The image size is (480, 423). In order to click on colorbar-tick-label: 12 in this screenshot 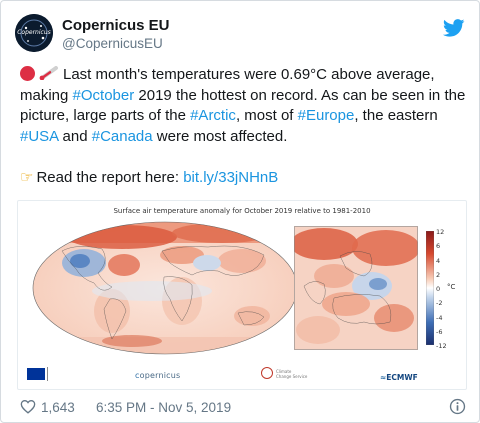, I will do `click(440, 232)`.